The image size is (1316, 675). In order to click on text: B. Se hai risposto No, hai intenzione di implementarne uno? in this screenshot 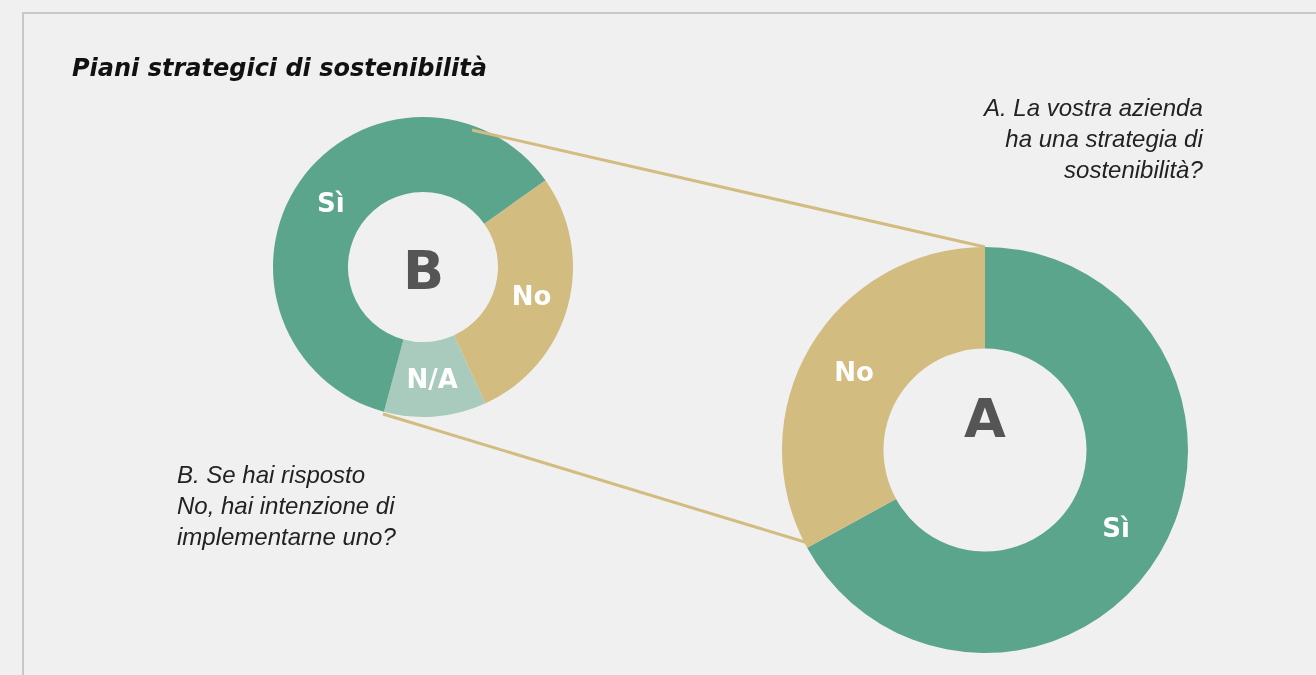, I will do `click(287, 506)`.